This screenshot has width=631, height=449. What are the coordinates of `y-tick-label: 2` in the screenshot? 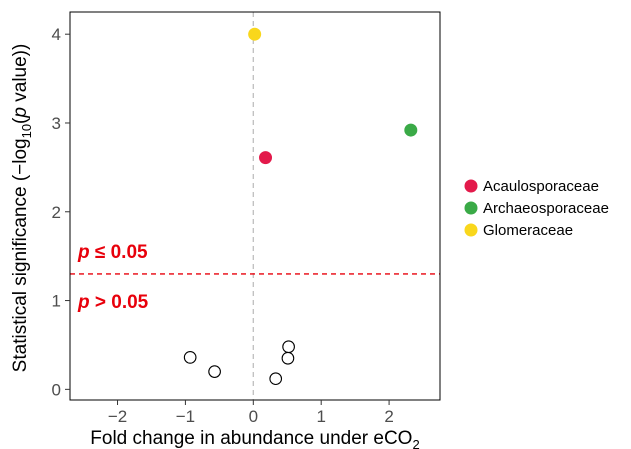 It's located at (56, 212).